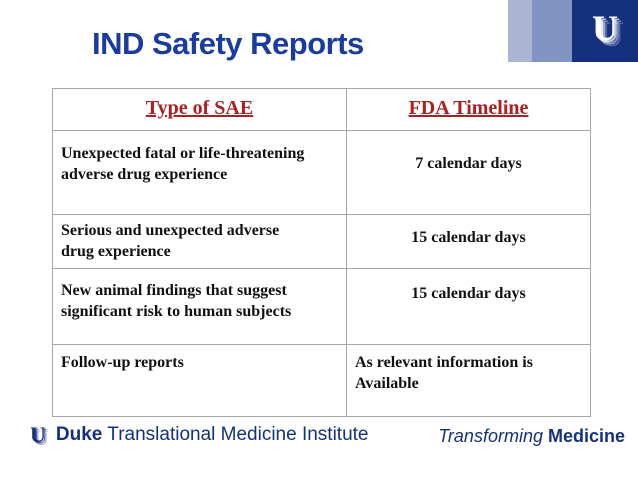  What do you see at coordinates (79, 434) in the screenshot?
I see `footer-brand-bold: Duke` at bounding box center [79, 434].